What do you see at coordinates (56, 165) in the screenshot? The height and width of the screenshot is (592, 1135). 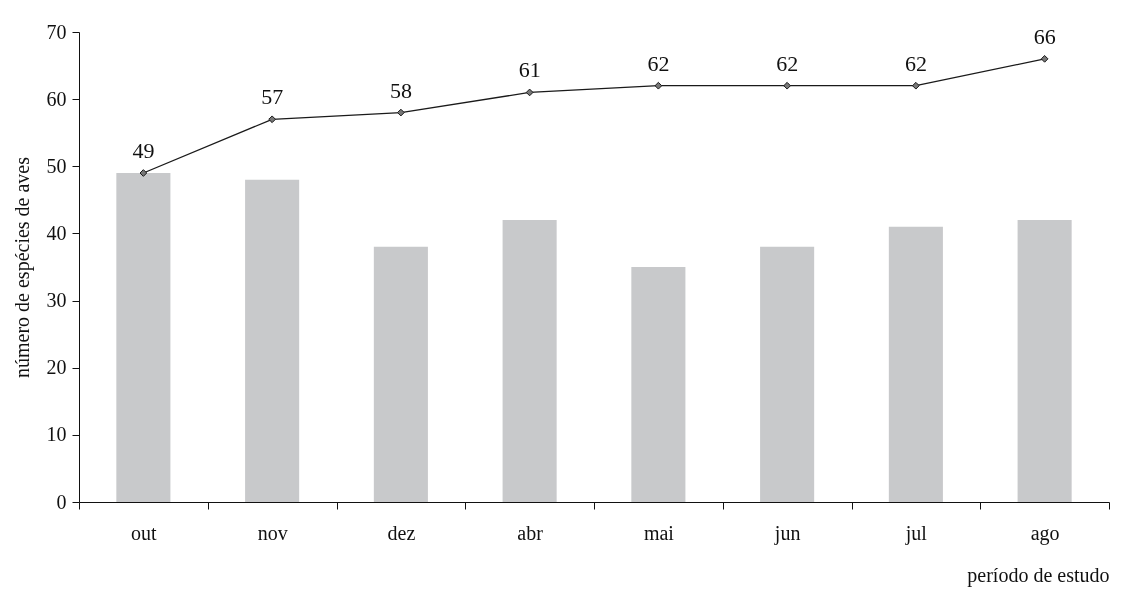 I see `y-tick-label: 50` at bounding box center [56, 165].